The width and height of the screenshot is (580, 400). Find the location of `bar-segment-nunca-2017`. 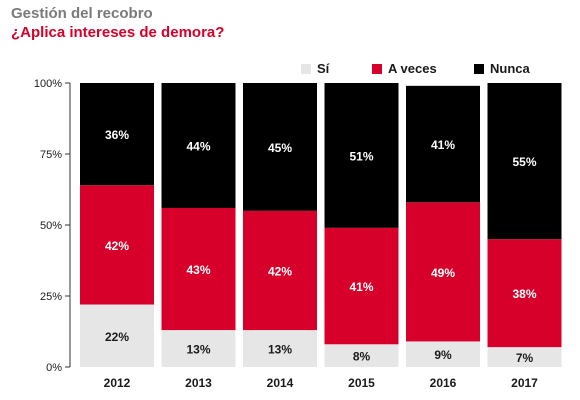

bar-segment-nunca-2017 is located at coordinates (524, 161).